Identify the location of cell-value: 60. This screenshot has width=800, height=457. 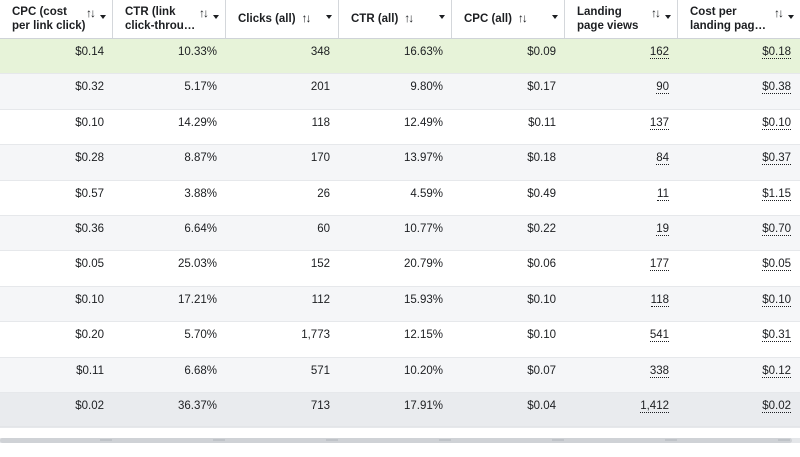
(323, 228).